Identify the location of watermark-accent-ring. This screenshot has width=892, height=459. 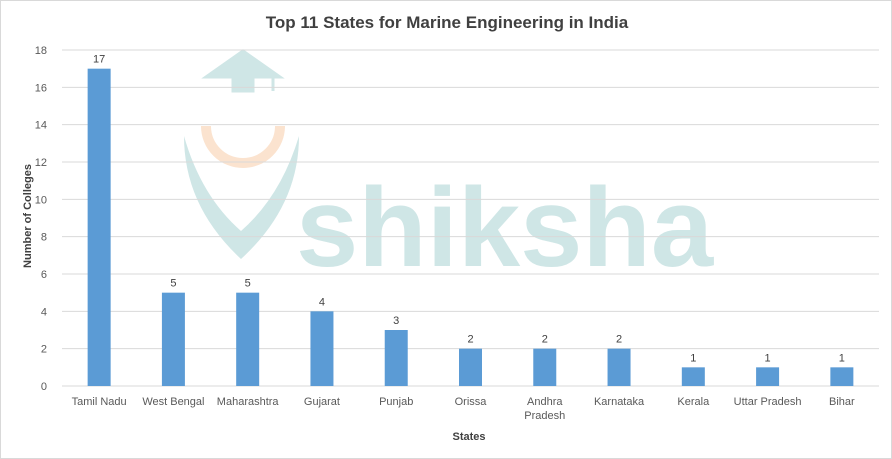
(243, 146).